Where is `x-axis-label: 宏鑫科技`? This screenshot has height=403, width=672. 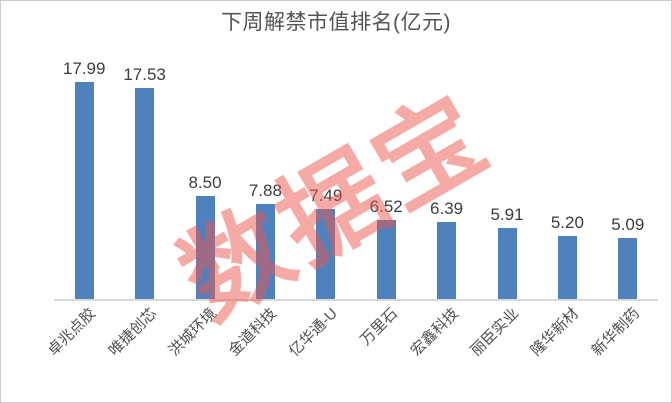 x-axis-label: 宏鑫科技 is located at coordinates (434, 332).